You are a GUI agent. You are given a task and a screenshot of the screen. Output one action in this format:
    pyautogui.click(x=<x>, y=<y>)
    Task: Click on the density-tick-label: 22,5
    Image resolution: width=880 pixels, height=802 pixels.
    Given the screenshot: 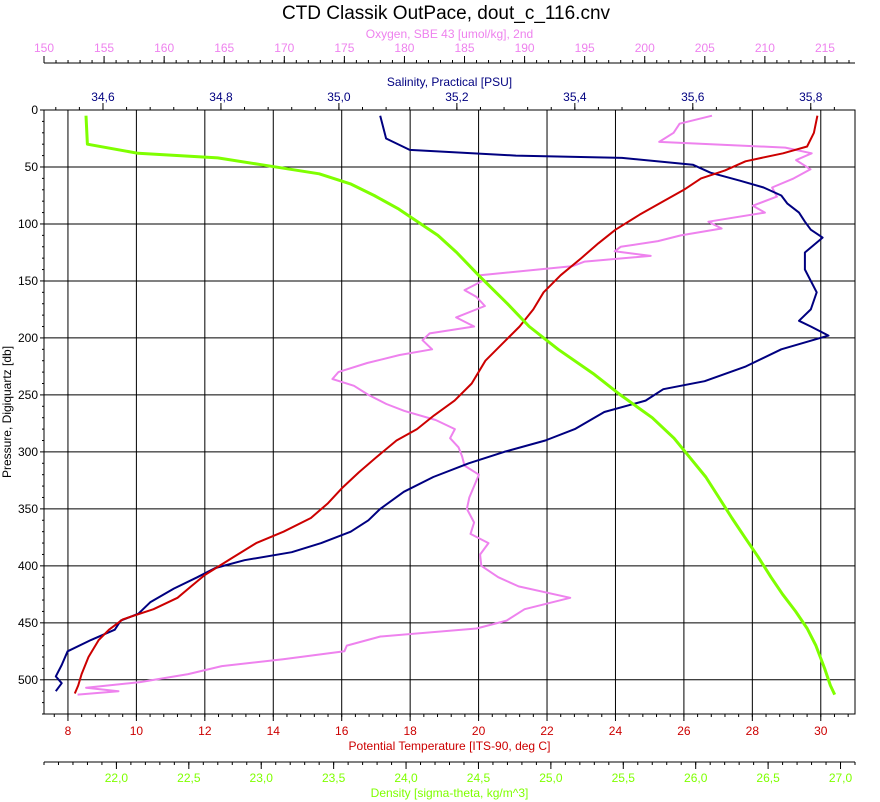 What is the action you would take?
    pyautogui.click(x=189, y=778)
    